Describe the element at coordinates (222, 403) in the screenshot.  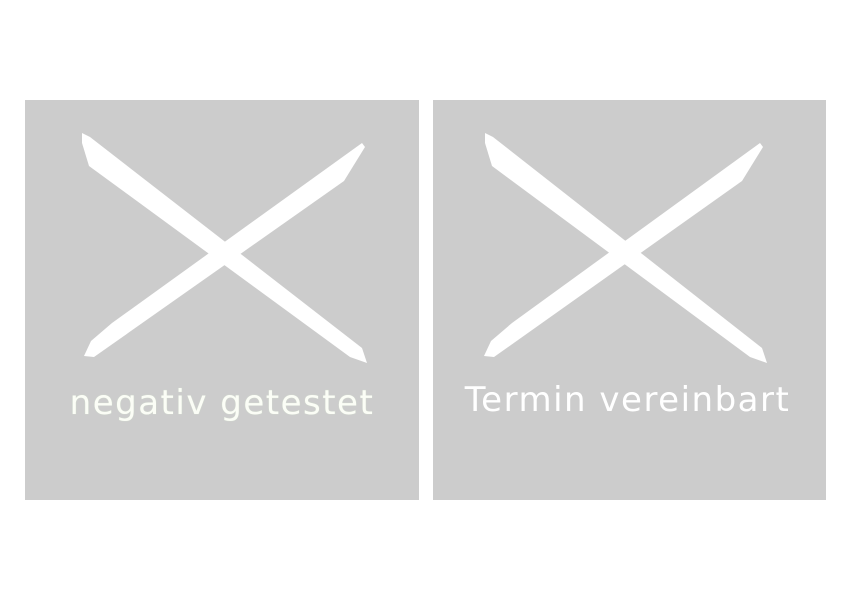
I see `tile-label: negativ getestet` at that location.